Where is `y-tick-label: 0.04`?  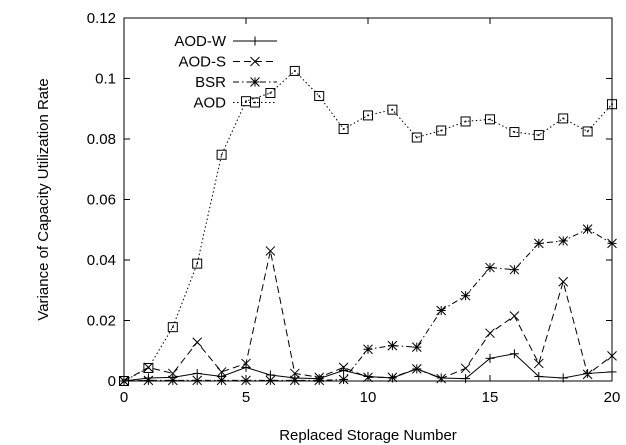
y-tick-label: 0.04 is located at coordinates (101, 260).